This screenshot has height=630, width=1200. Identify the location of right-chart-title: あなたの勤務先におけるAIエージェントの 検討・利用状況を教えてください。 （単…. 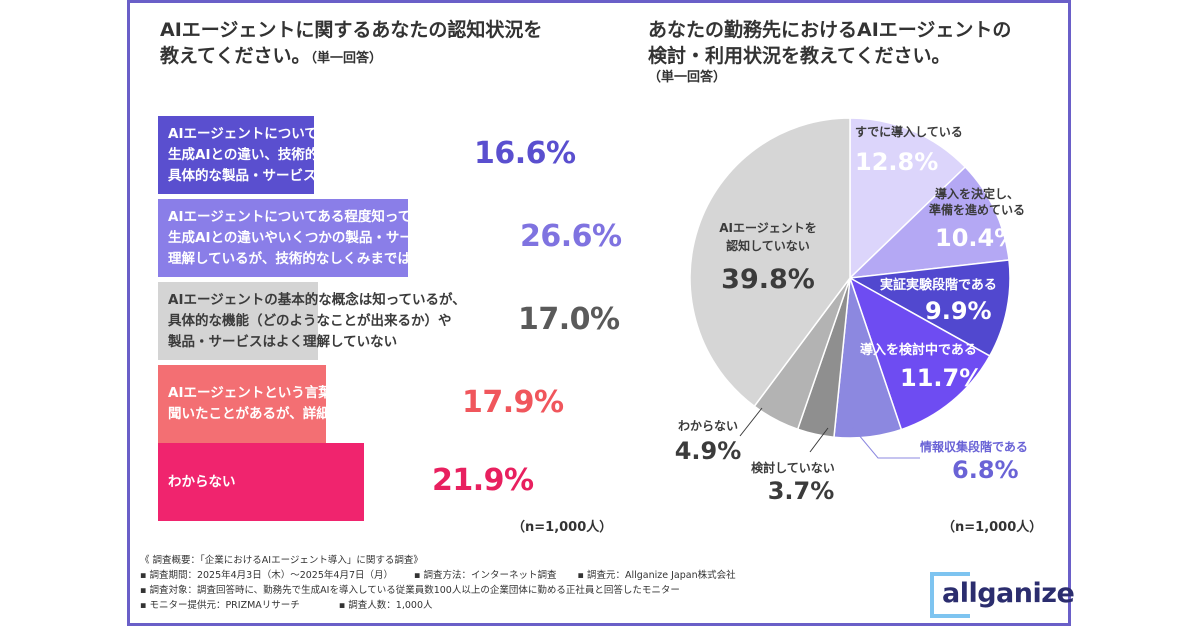
(858, 52).